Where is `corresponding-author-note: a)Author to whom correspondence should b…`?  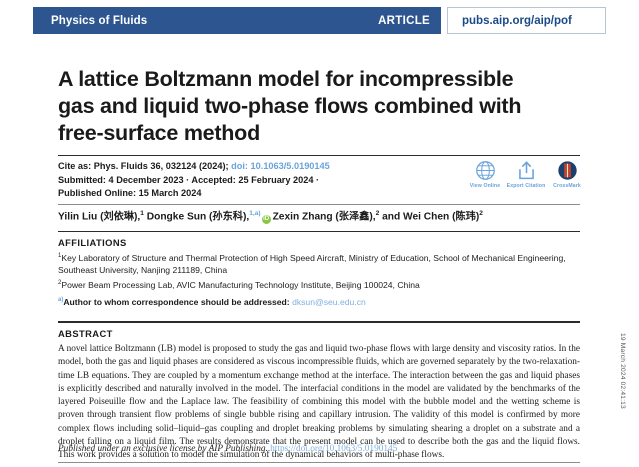
corresponding-author-note: a)Author to whom correspondence should b… is located at coordinates (313, 302).